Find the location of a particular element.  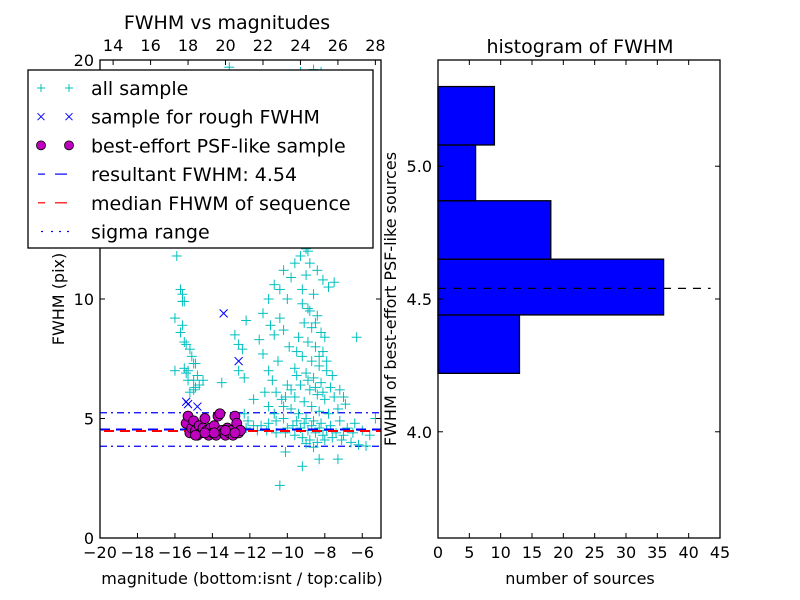

hist-x-tick-label: 25 is located at coordinates (594, 552).